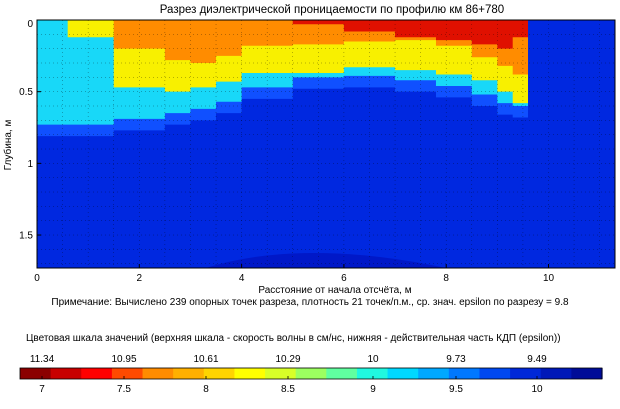 This screenshot has width=620, height=409. I want to click on x-tick-label: 2, so click(140, 278).